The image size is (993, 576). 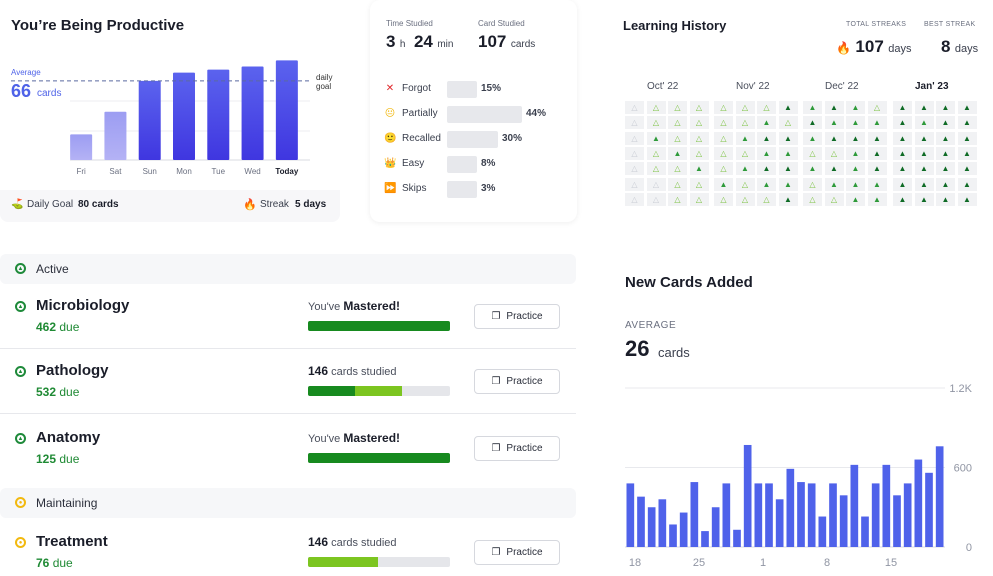 I want to click on x-tick-label: Today, so click(x=287, y=171).